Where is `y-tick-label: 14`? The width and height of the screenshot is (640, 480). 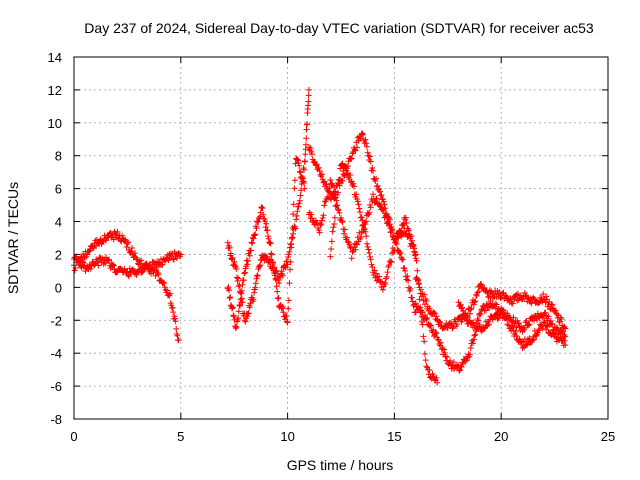 y-tick-label: 14 is located at coordinates (55, 57).